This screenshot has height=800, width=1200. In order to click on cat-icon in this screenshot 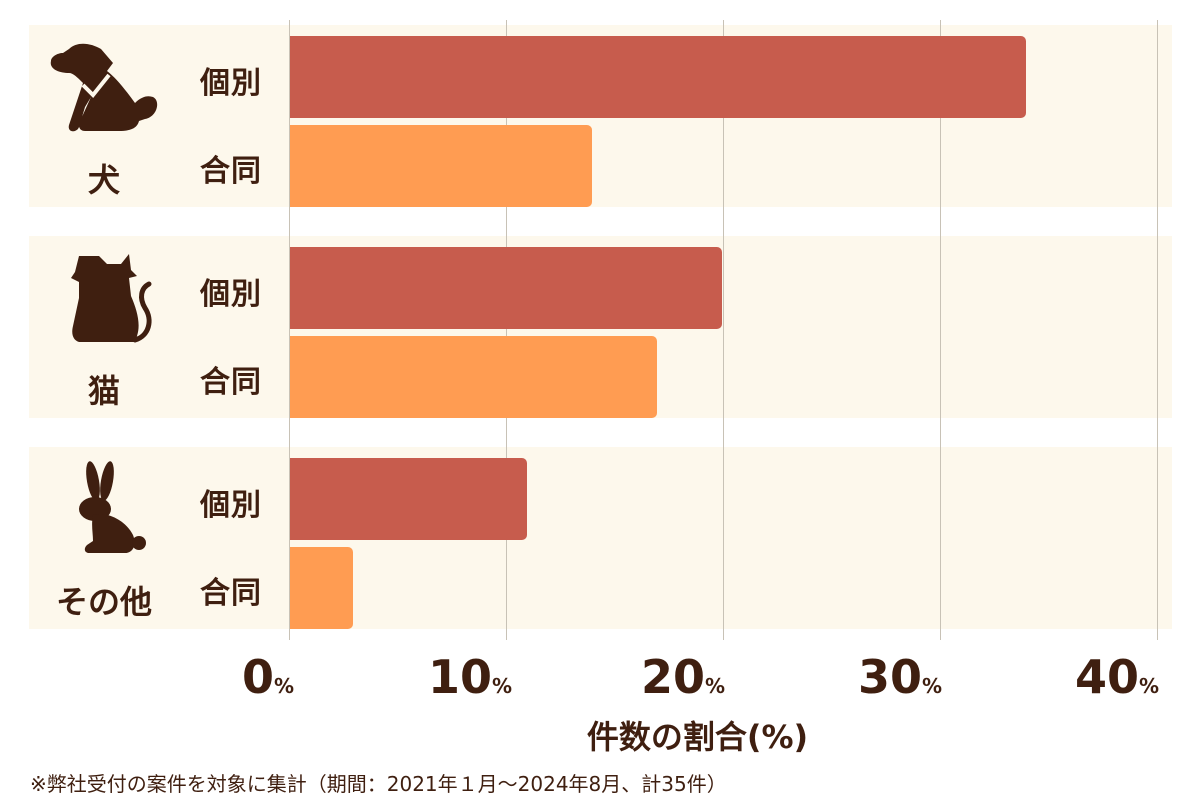, I will do `click(111, 298)`.